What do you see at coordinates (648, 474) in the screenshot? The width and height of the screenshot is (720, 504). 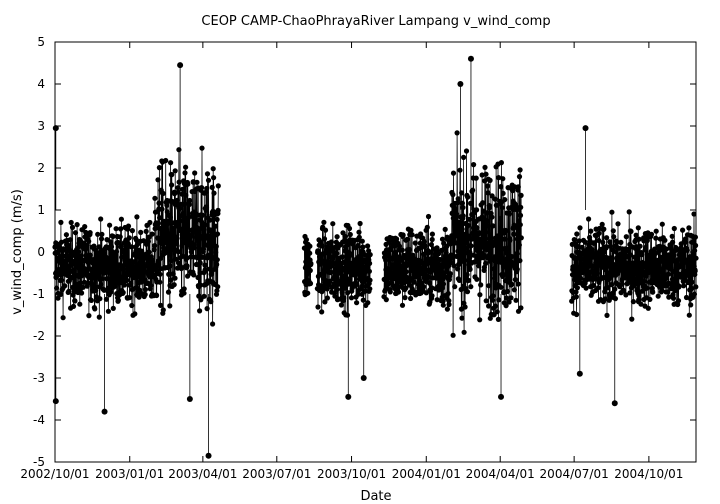 I see `x-tick-label: 2004/10/01` at bounding box center [648, 474].